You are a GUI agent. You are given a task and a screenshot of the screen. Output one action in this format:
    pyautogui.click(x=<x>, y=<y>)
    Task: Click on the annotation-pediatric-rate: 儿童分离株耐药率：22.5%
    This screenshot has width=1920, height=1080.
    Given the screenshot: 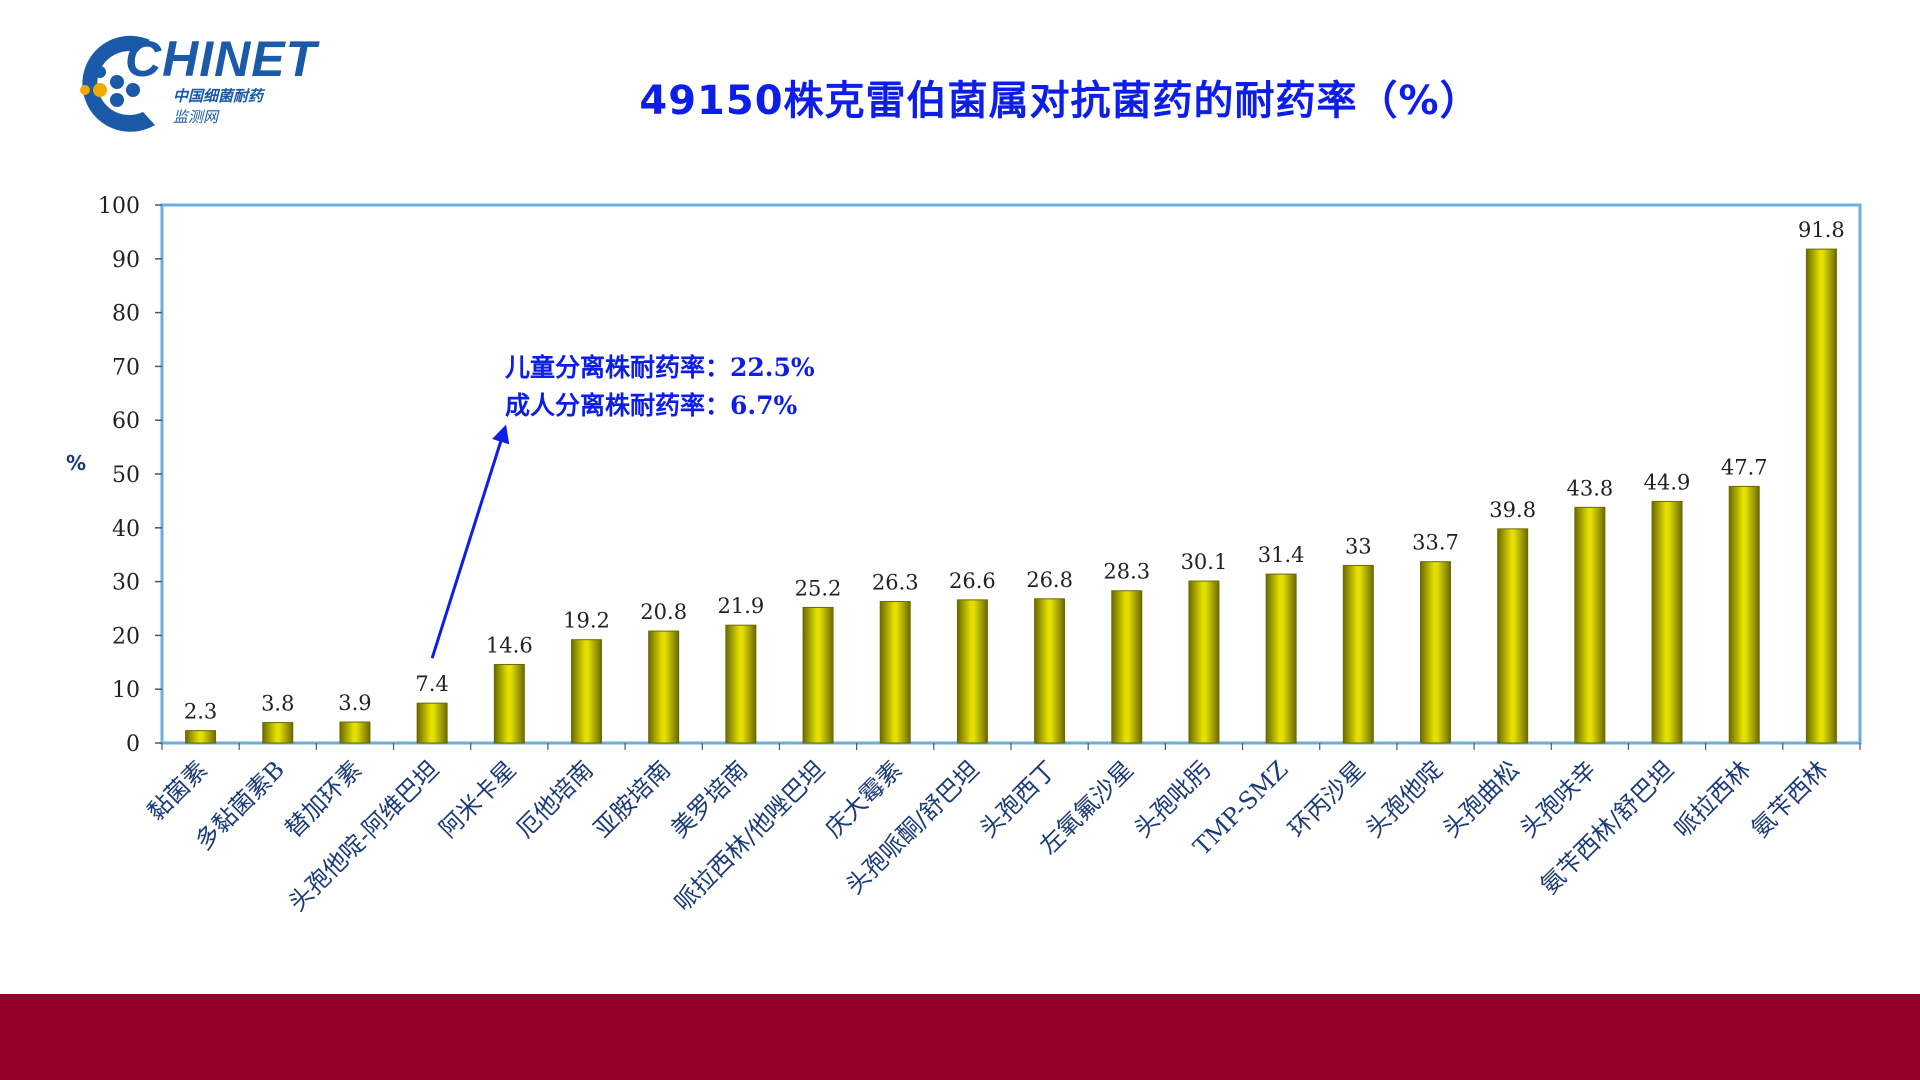 What is the action you would take?
    pyautogui.click(x=660, y=367)
    